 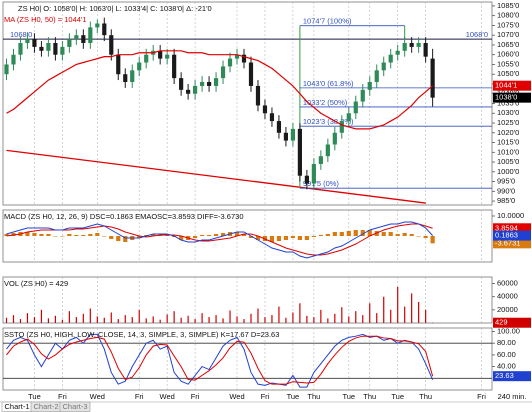 I want to click on last-value-label: 0.1863, so click(x=506, y=235).